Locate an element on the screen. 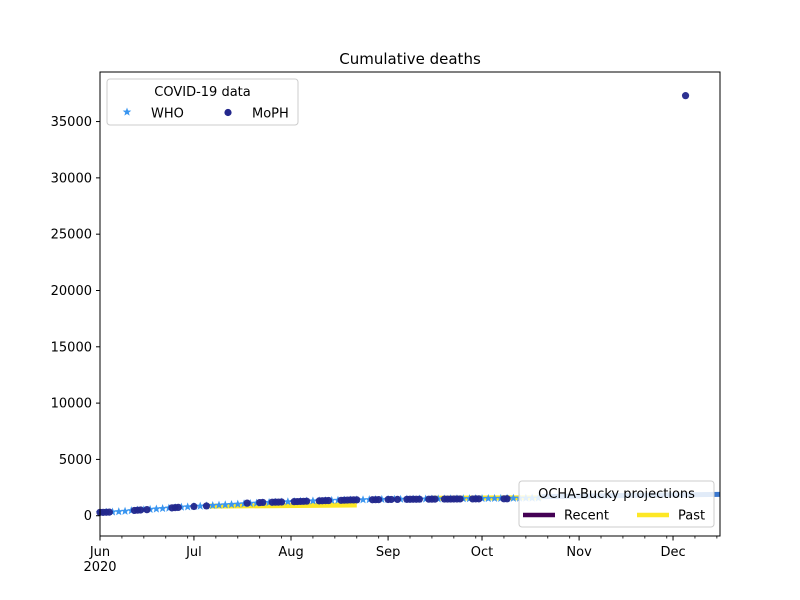  y-tick-label-30000: 30000 is located at coordinates (71, 178).